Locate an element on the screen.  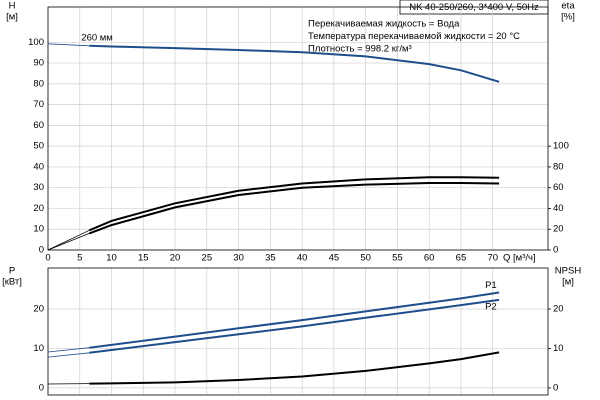
series-label: P2 is located at coordinates (491, 306).